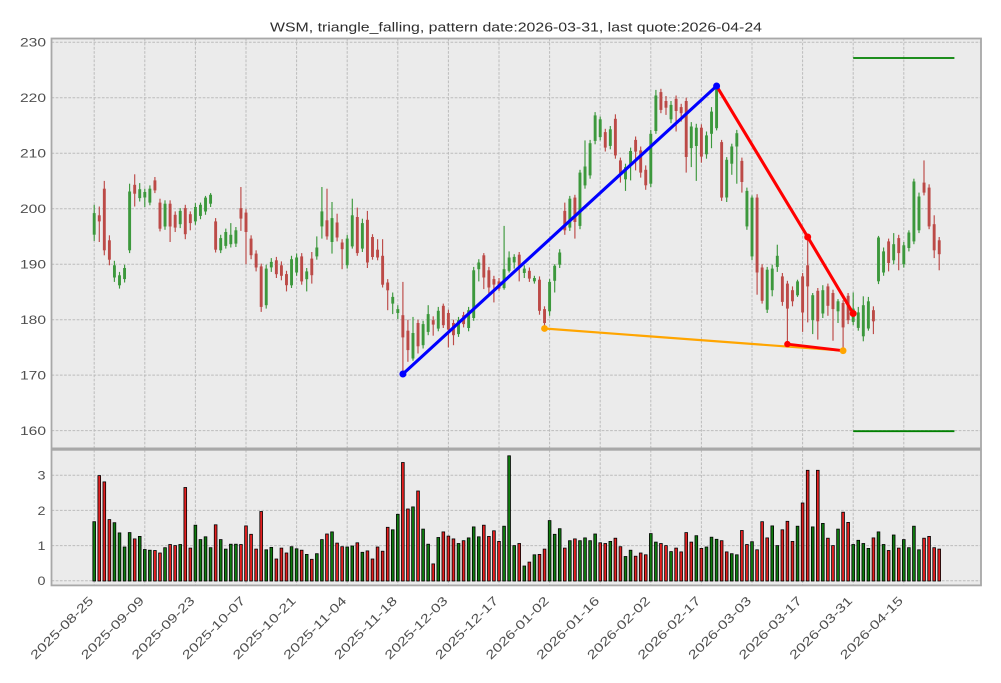  What do you see at coordinates (33, 154) in the screenshot?
I see `svg-text: 210` at bounding box center [33, 154].